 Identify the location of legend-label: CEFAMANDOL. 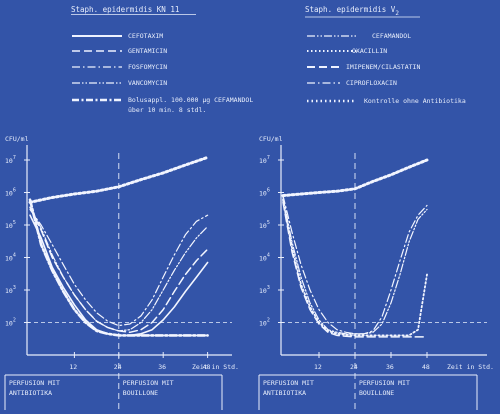
(391, 36).